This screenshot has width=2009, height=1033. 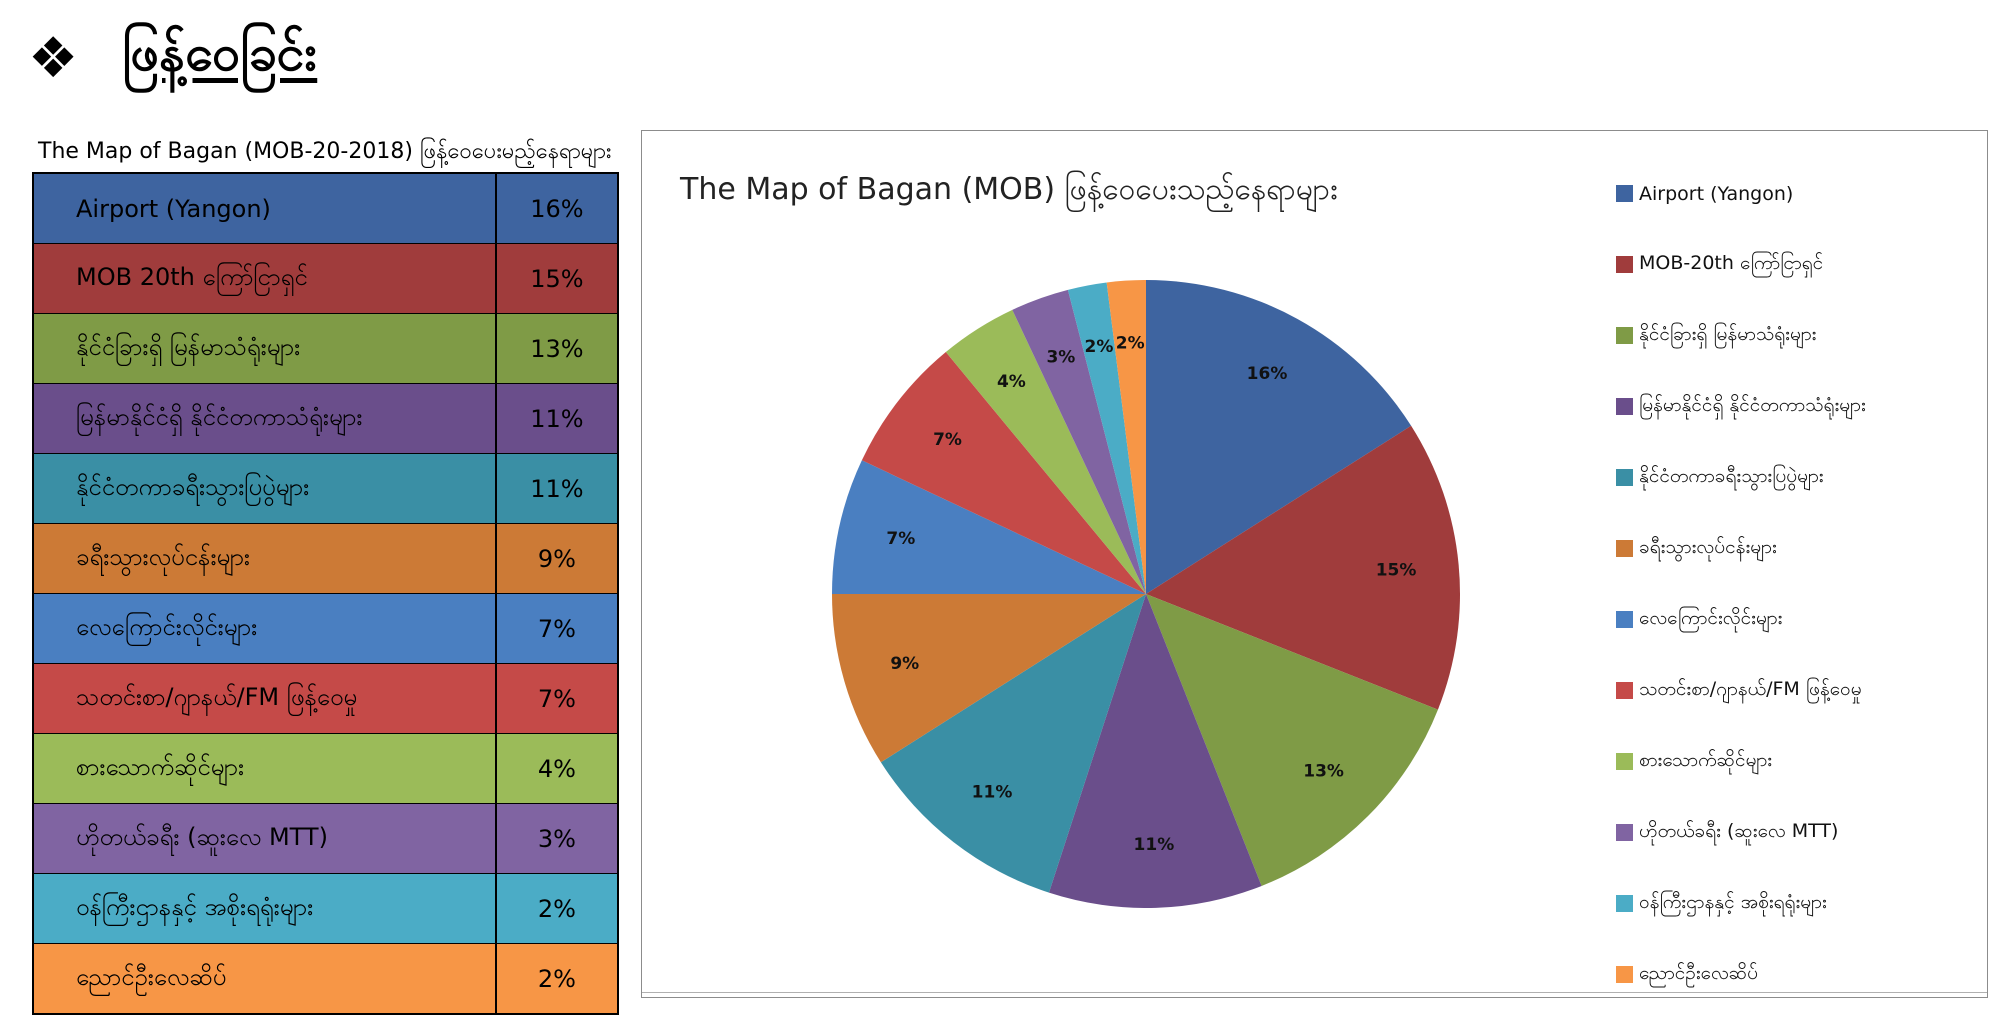 I want to click on slice-data-label: 9%, so click(x=904, y=664).